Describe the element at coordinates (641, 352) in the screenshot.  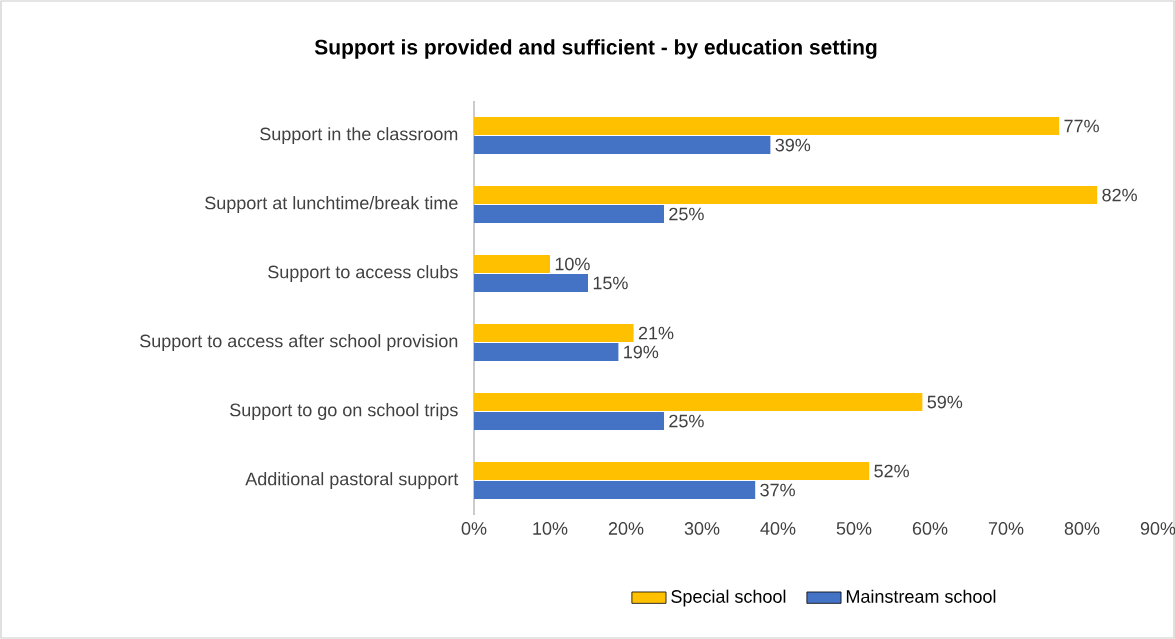
I see `data-label: 19%` at that location.